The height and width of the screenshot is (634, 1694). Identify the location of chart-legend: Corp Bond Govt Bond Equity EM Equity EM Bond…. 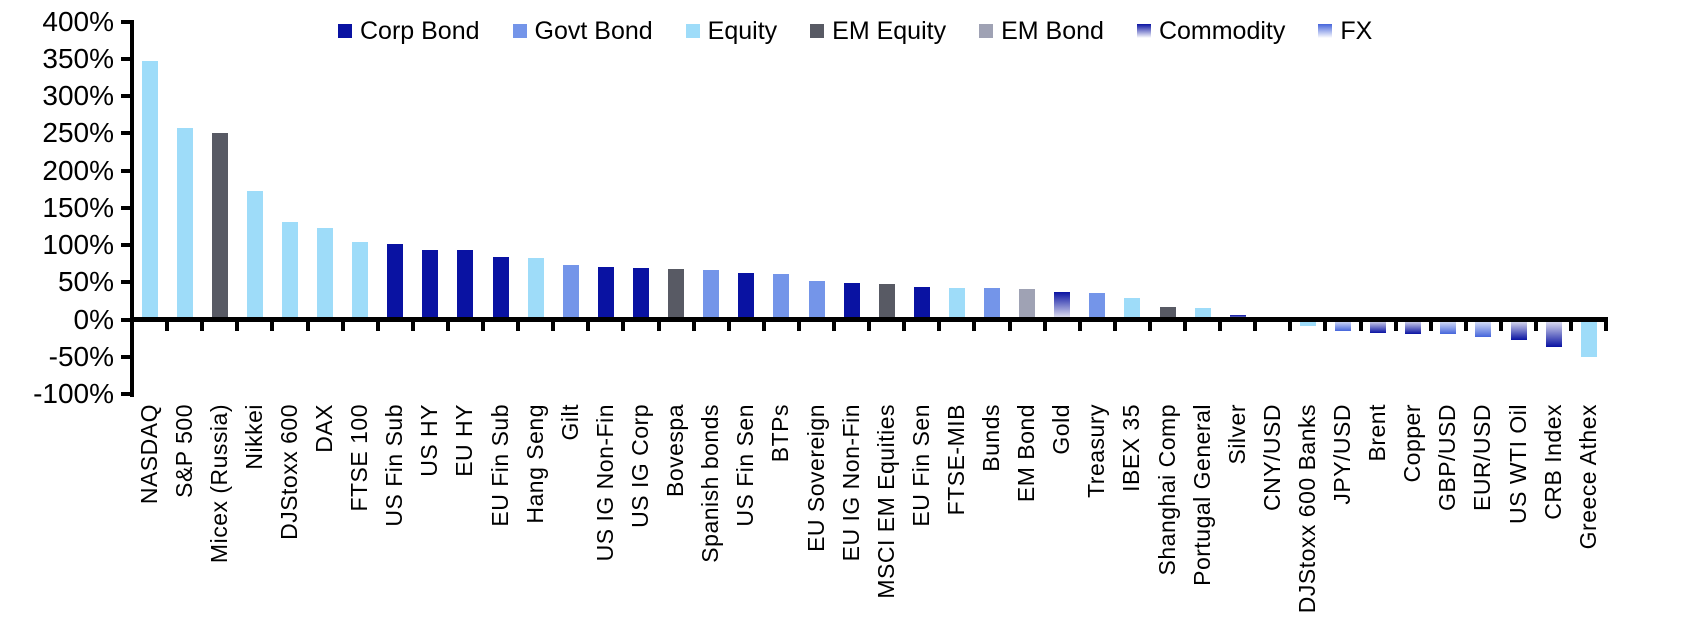
(855, 31).